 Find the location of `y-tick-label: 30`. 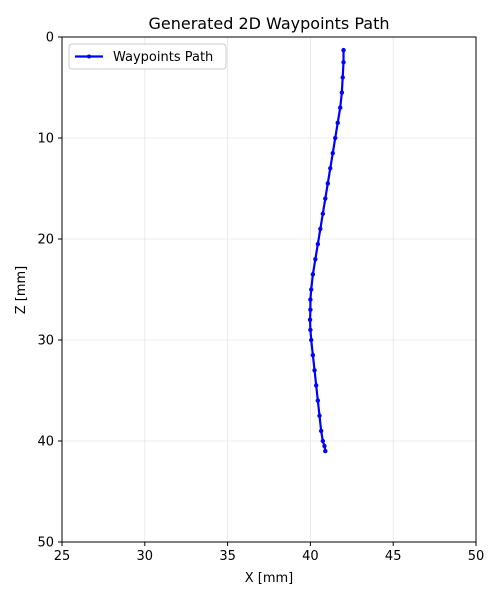

y-tick-label: 30 is located at coordinates (45, 341).